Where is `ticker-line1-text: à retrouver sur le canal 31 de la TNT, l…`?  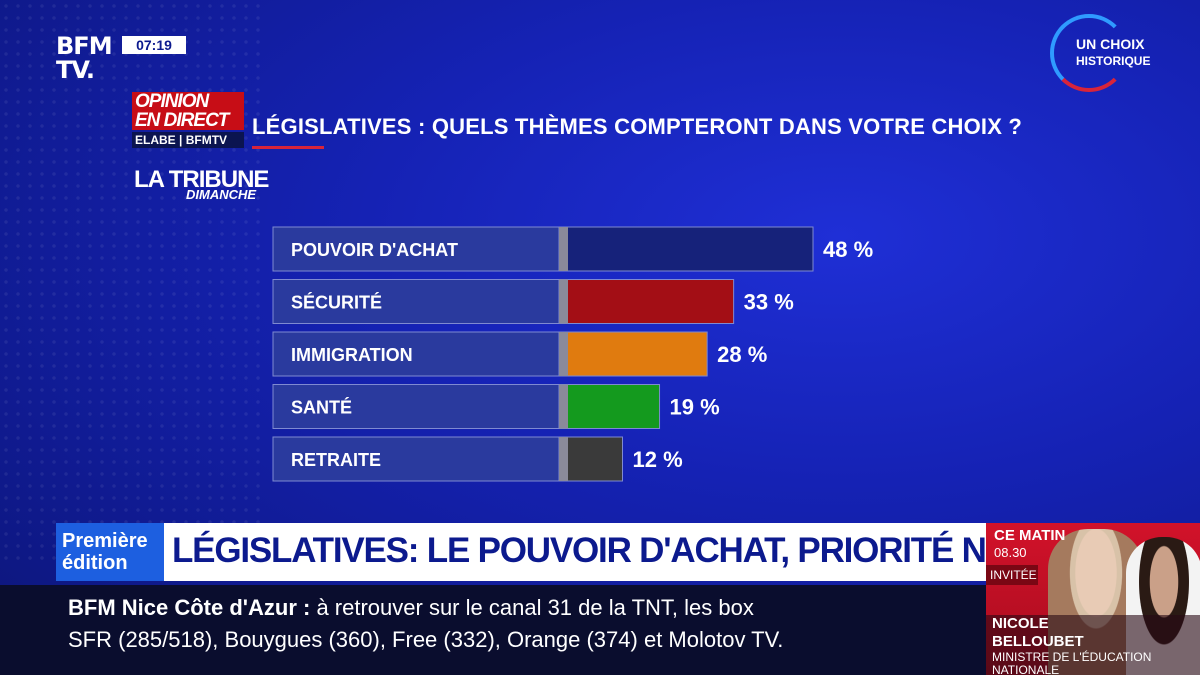 ticker-line1-text: à retrouver sur le canal 31 de la TNT, l… is located at coordinates (532, 607).